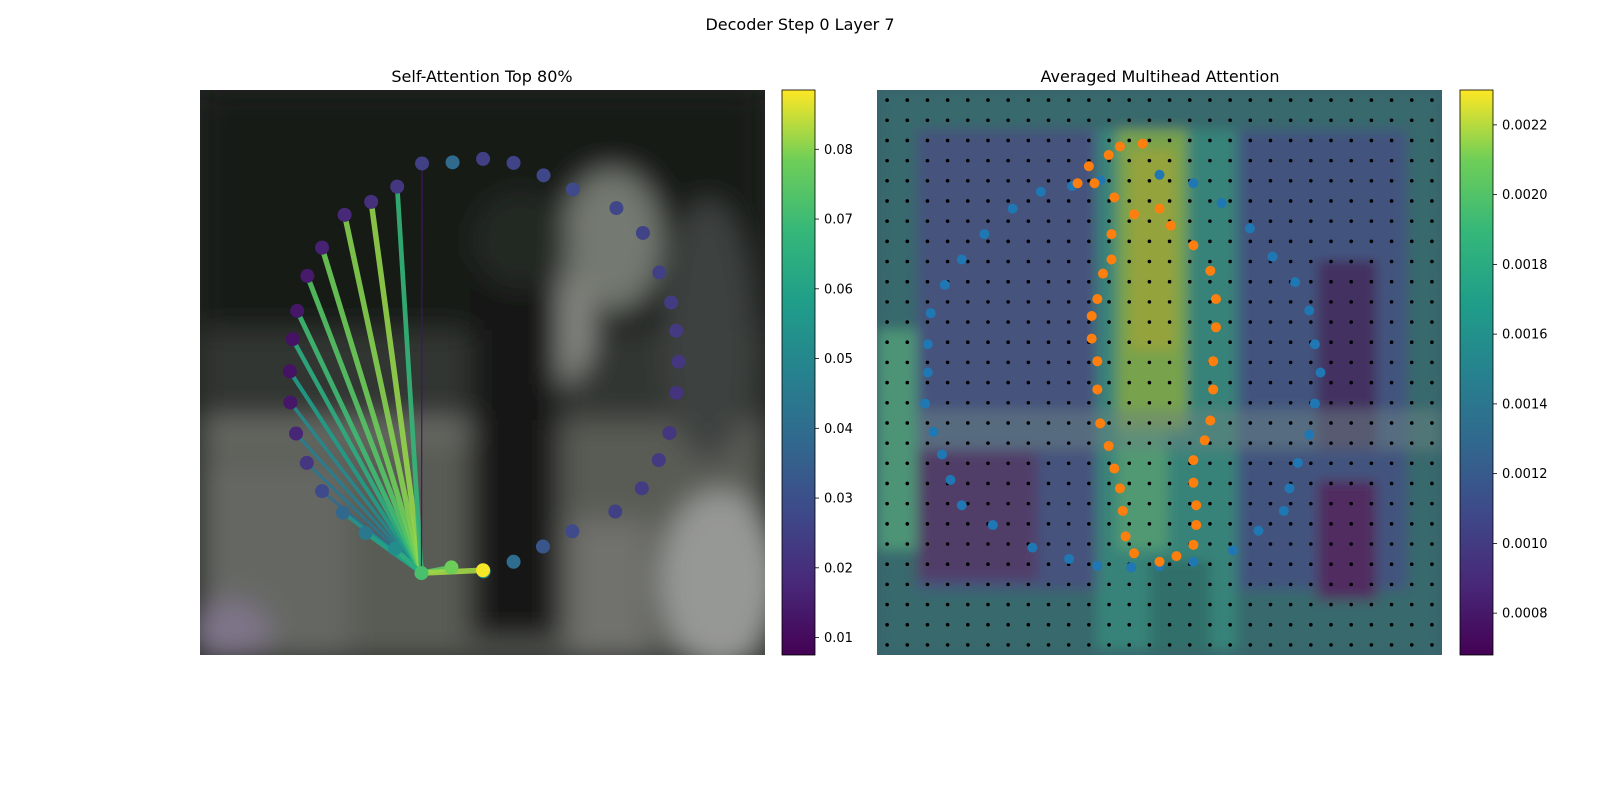 This screenshot has height=800, width=1600. What do you see at coordinates (1160, 76) in the screenshot?
I see `right-panel-title: Averaged Multihead Attention` at bounding box center [1160, 76].